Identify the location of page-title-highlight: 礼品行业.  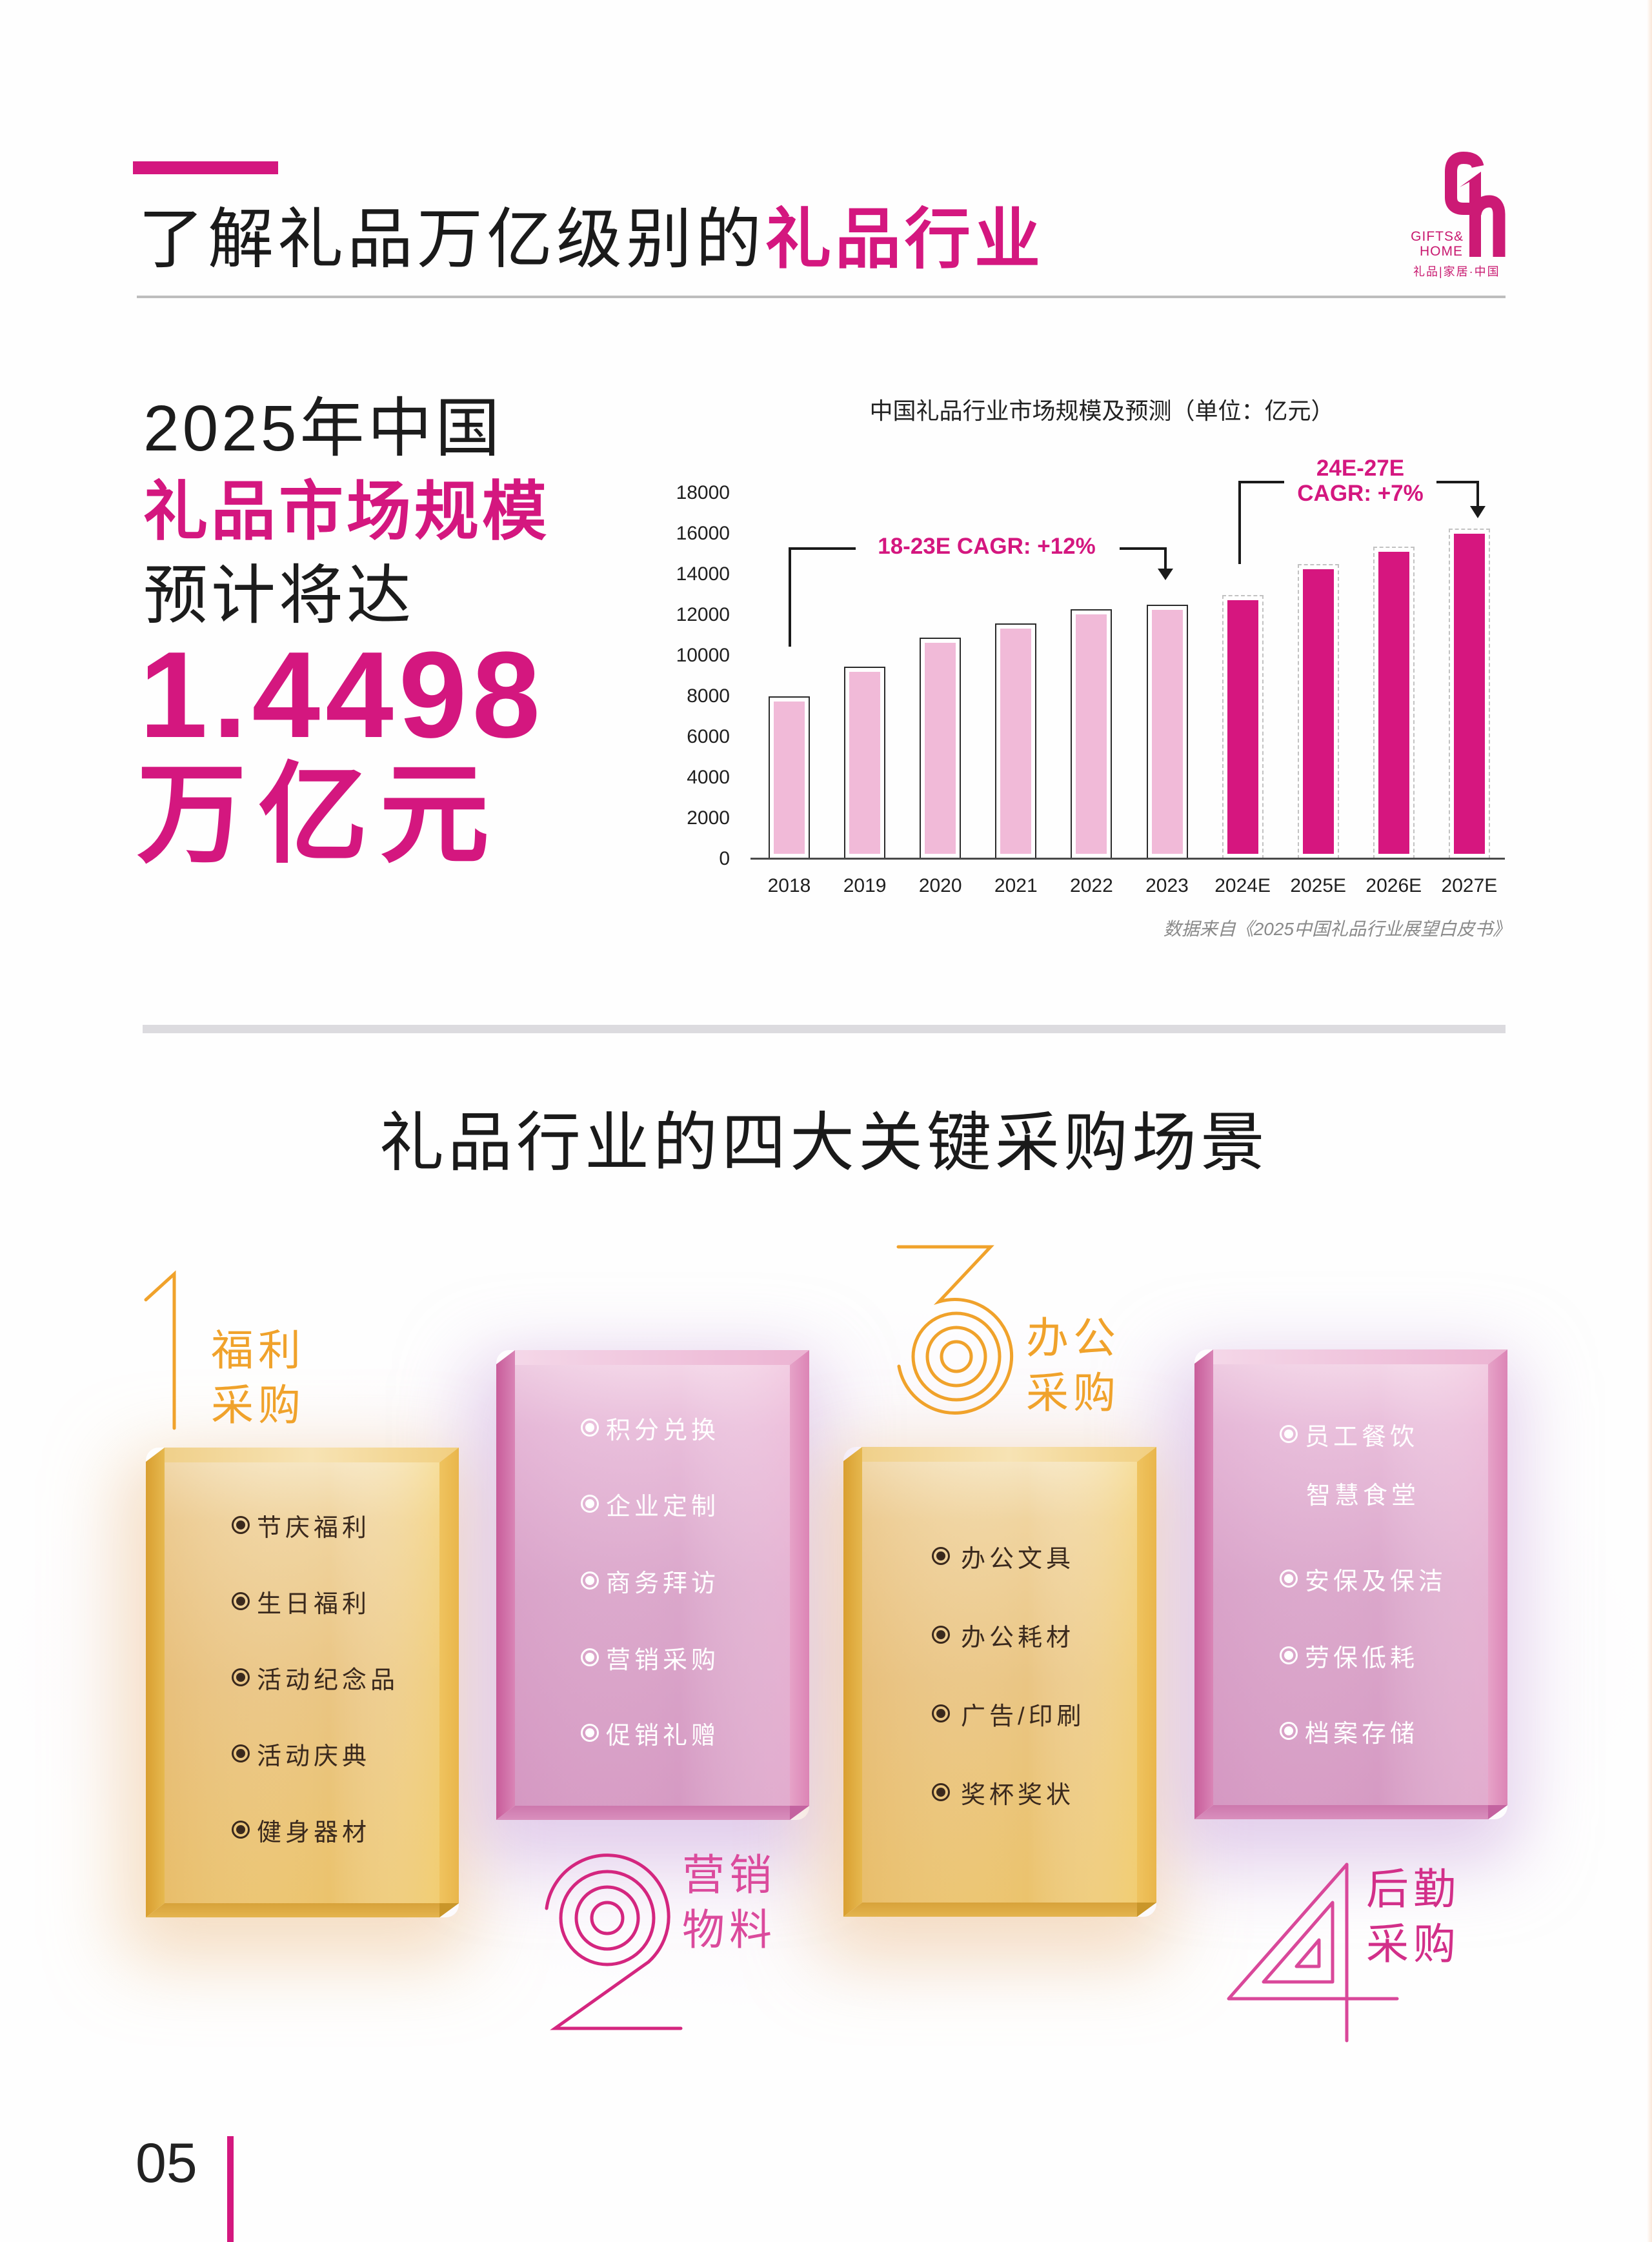
(904, 239).